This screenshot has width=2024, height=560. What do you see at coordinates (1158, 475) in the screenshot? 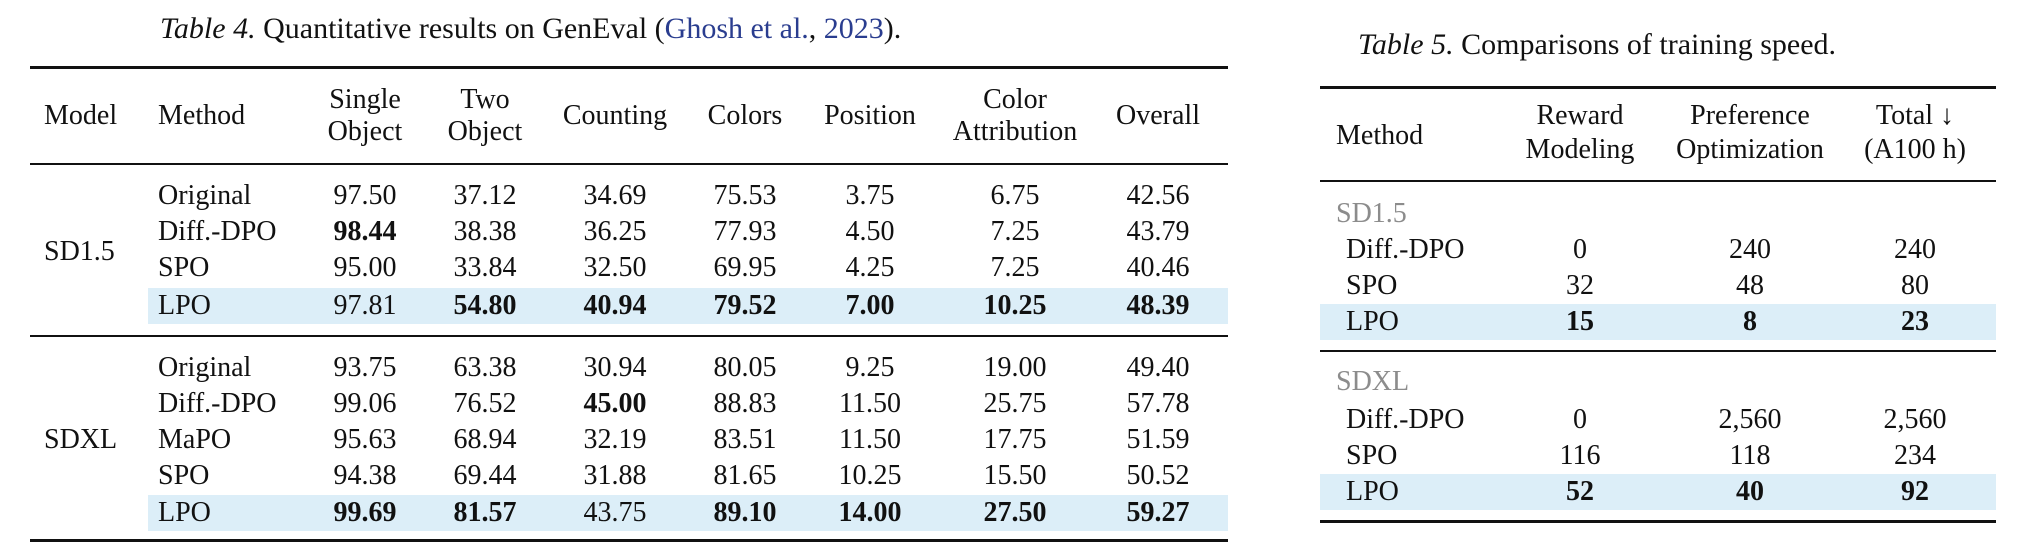
I see `overall-cell: 50.52` at bounding box center [1158, 475].